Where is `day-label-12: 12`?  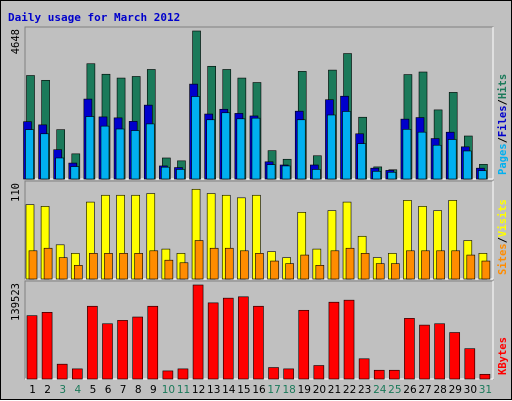
day-label-12: 12 is located at coordinates (198, 390).